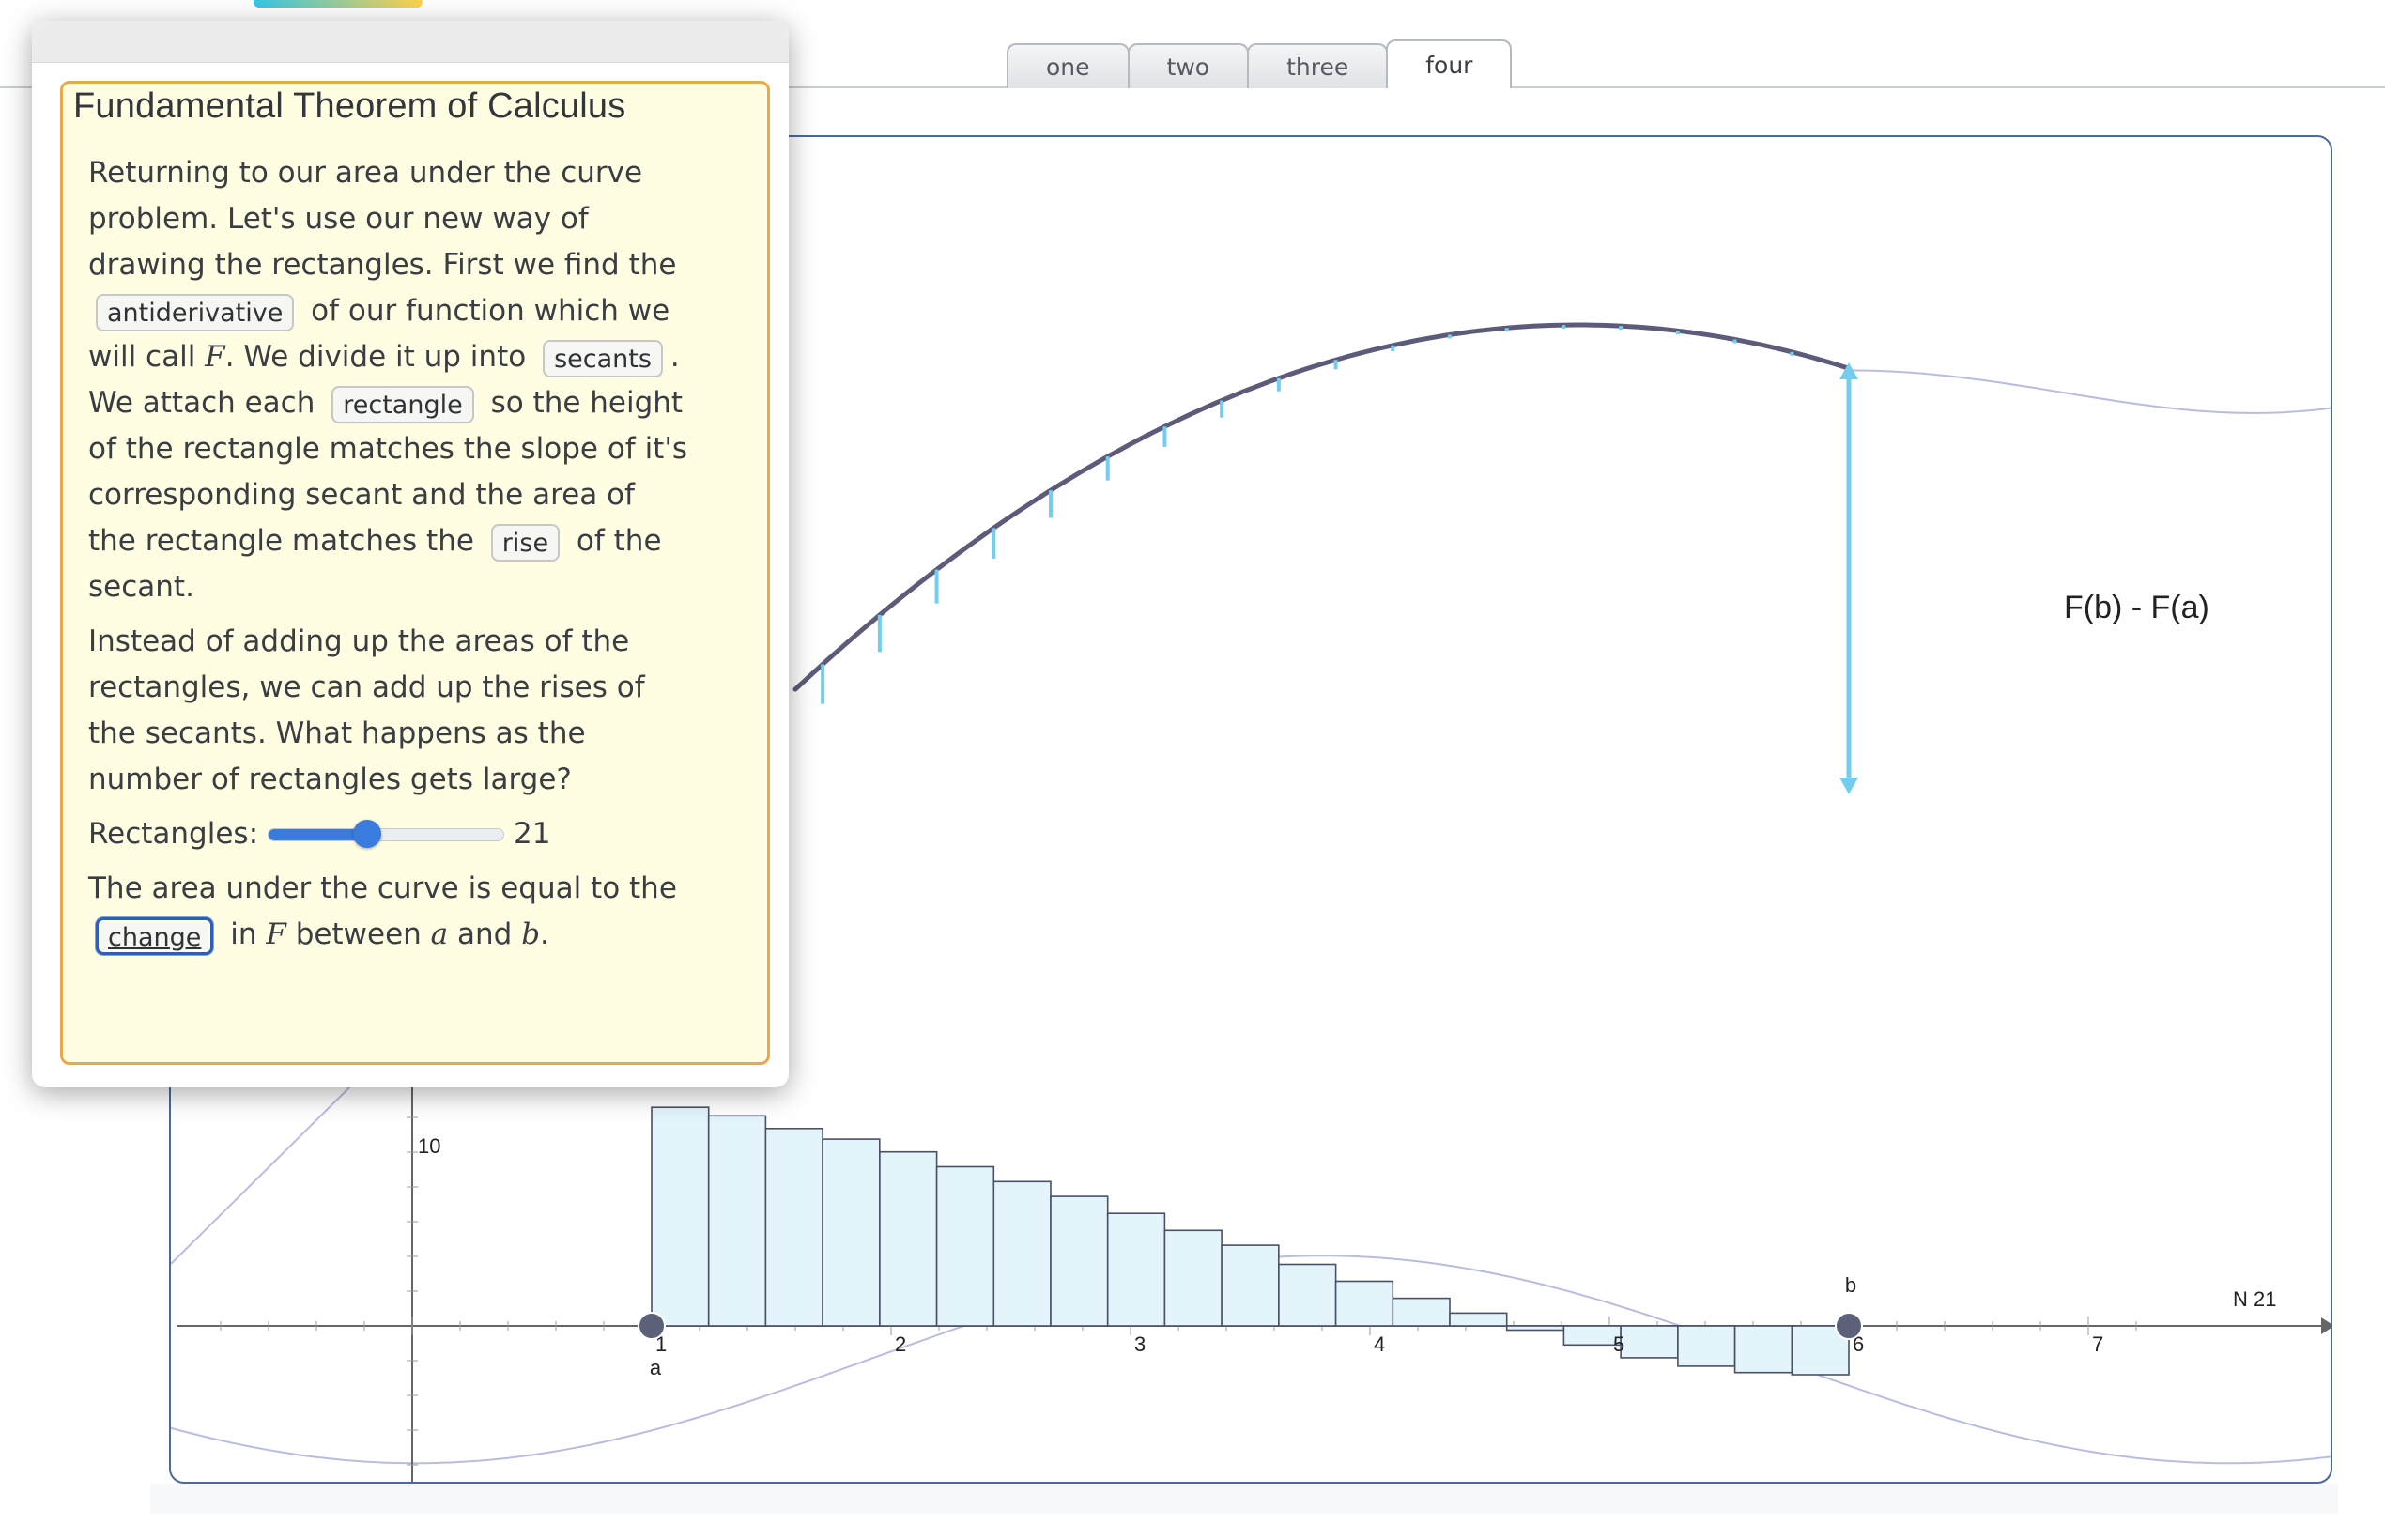 Image resolution: width=2385 pixels, height=1540 pixels. What do you see at coordinates (367, 833) in the screenshot?
I see `slider-thumb` at bounding box center [367, 833].